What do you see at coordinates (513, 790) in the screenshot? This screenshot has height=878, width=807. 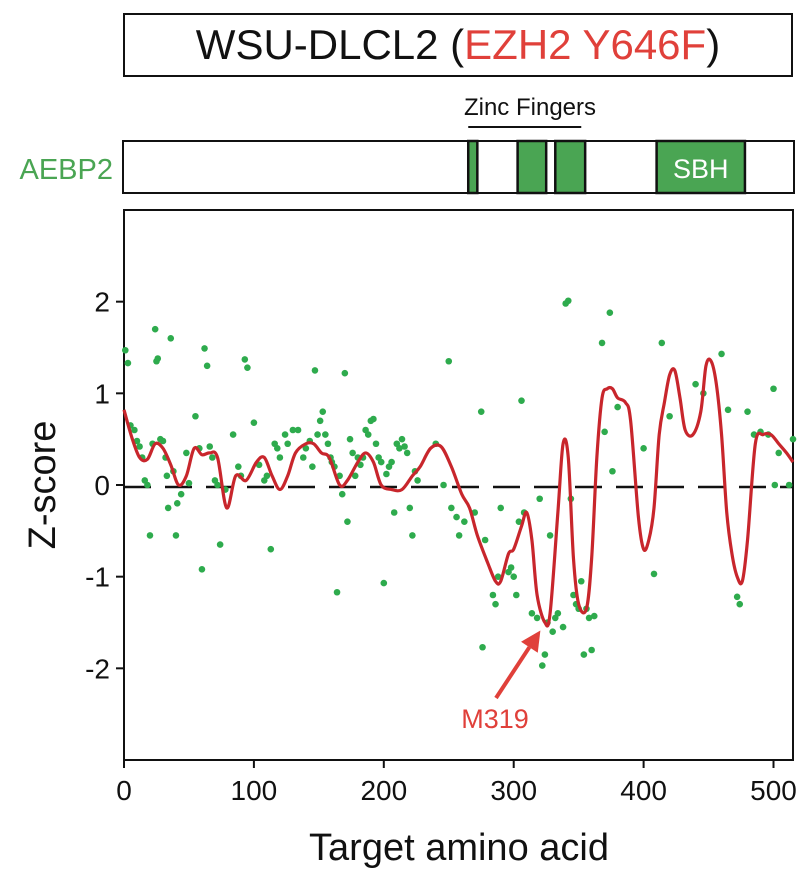 I see `x-tick-label: 300` at bounding box center [513, 790].